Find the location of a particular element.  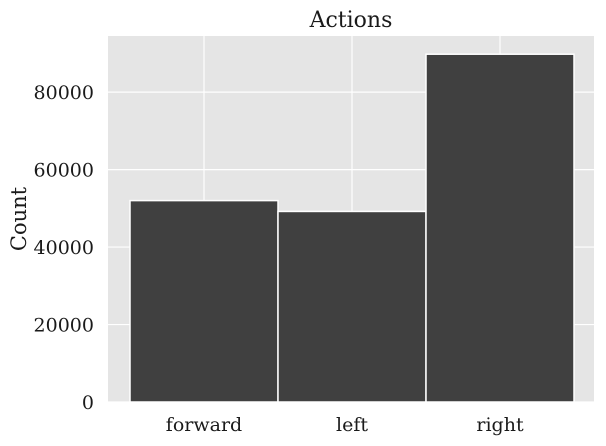

y-tick-label-3: 60000 is located at coordinates (64, 171).